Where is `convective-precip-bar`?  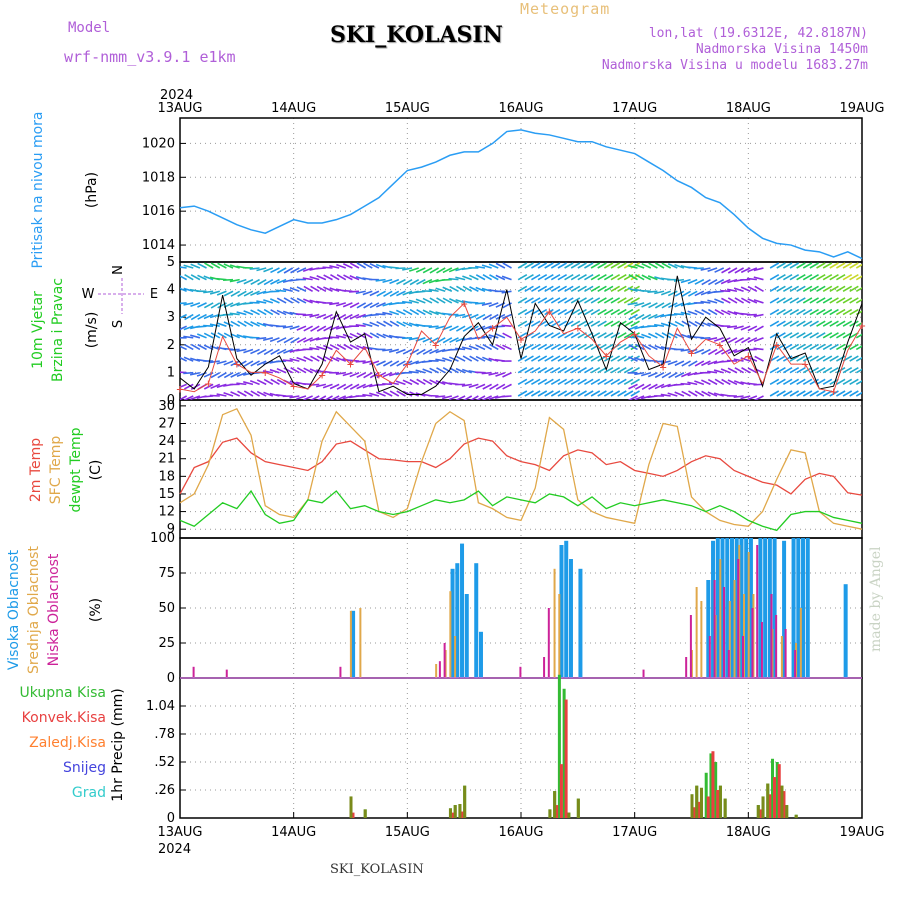 convective-precip-bar is located at coordinates (557, 811).